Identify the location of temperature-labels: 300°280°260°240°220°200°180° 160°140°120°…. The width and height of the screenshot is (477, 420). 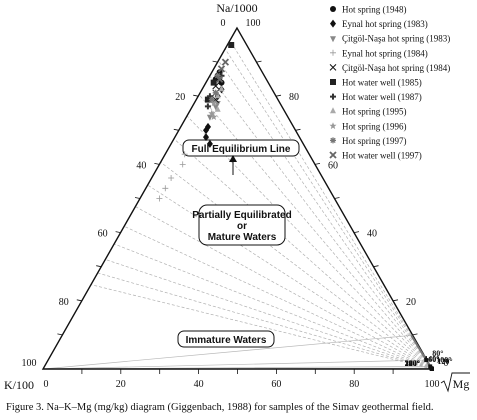
(429, 360).